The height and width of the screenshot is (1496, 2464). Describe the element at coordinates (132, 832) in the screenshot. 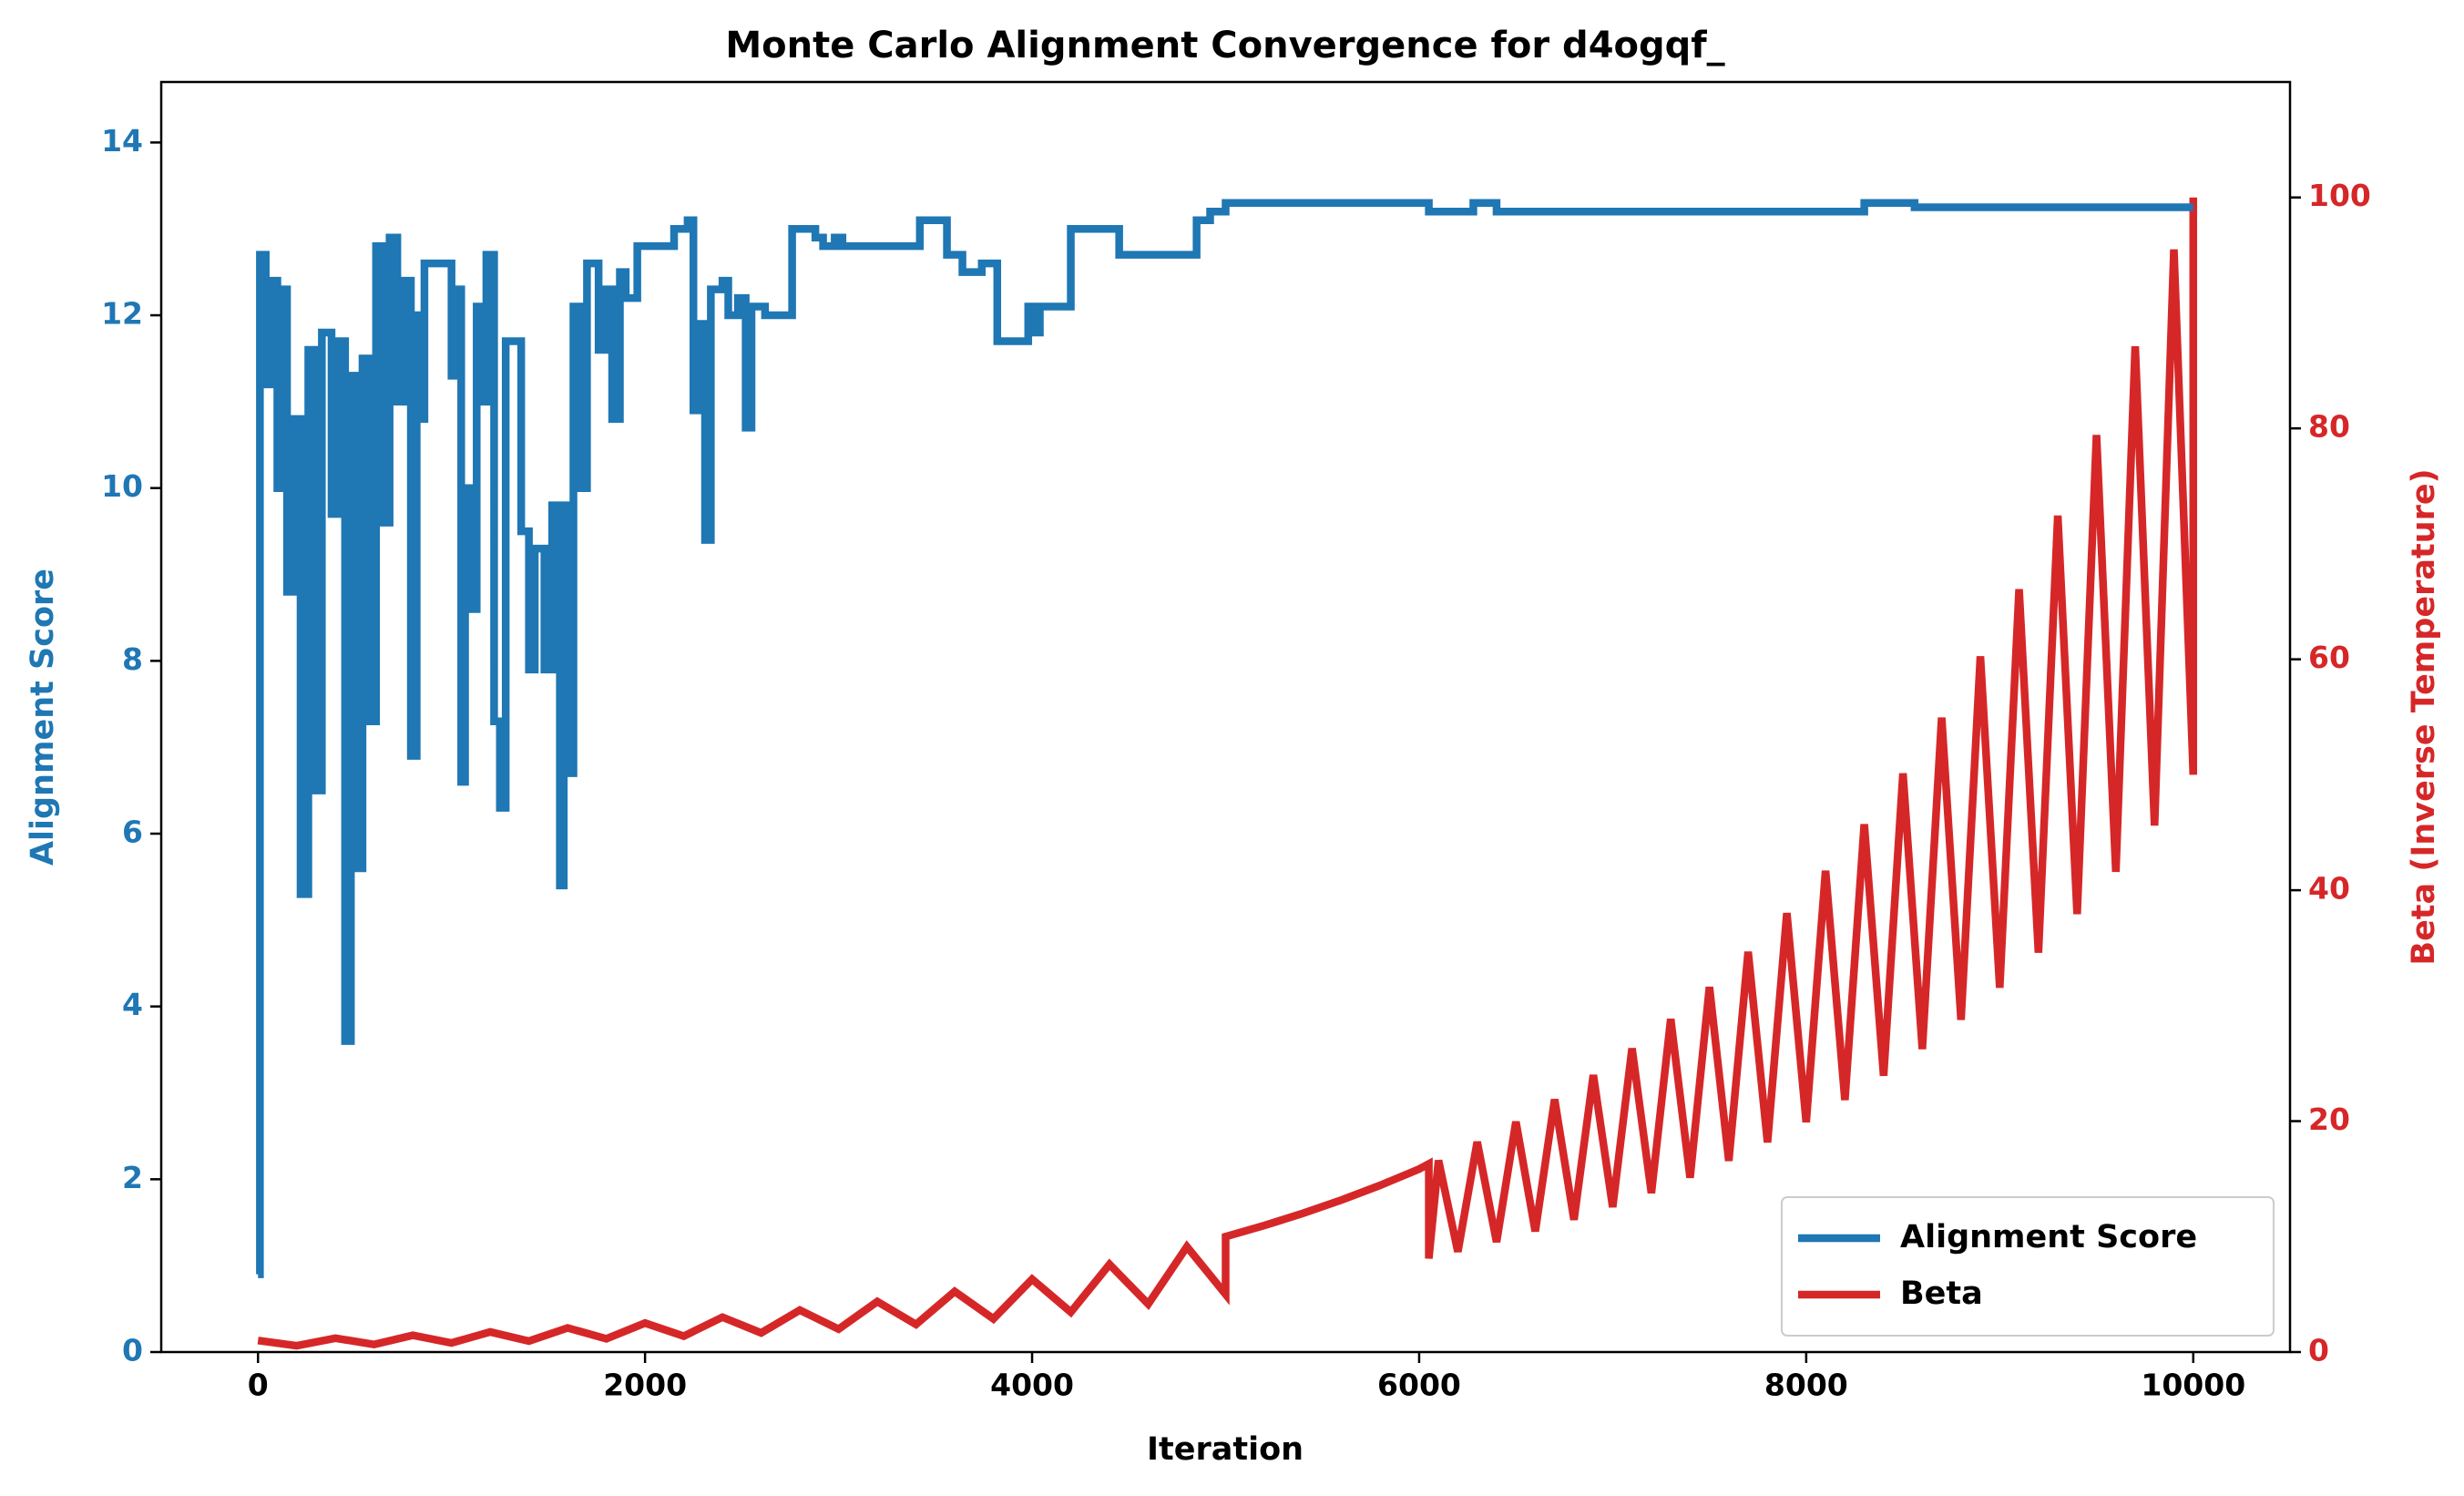

I see `y-tick-label: 6` at that location.